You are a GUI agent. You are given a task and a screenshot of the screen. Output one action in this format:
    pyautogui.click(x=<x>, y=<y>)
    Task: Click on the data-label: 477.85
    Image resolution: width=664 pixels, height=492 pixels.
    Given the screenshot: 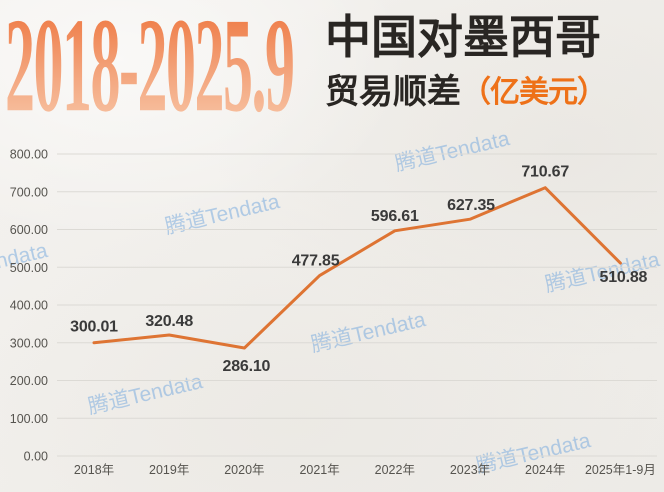 What is the action you would take?
    pyautogui.click(x=316, y=261)
    